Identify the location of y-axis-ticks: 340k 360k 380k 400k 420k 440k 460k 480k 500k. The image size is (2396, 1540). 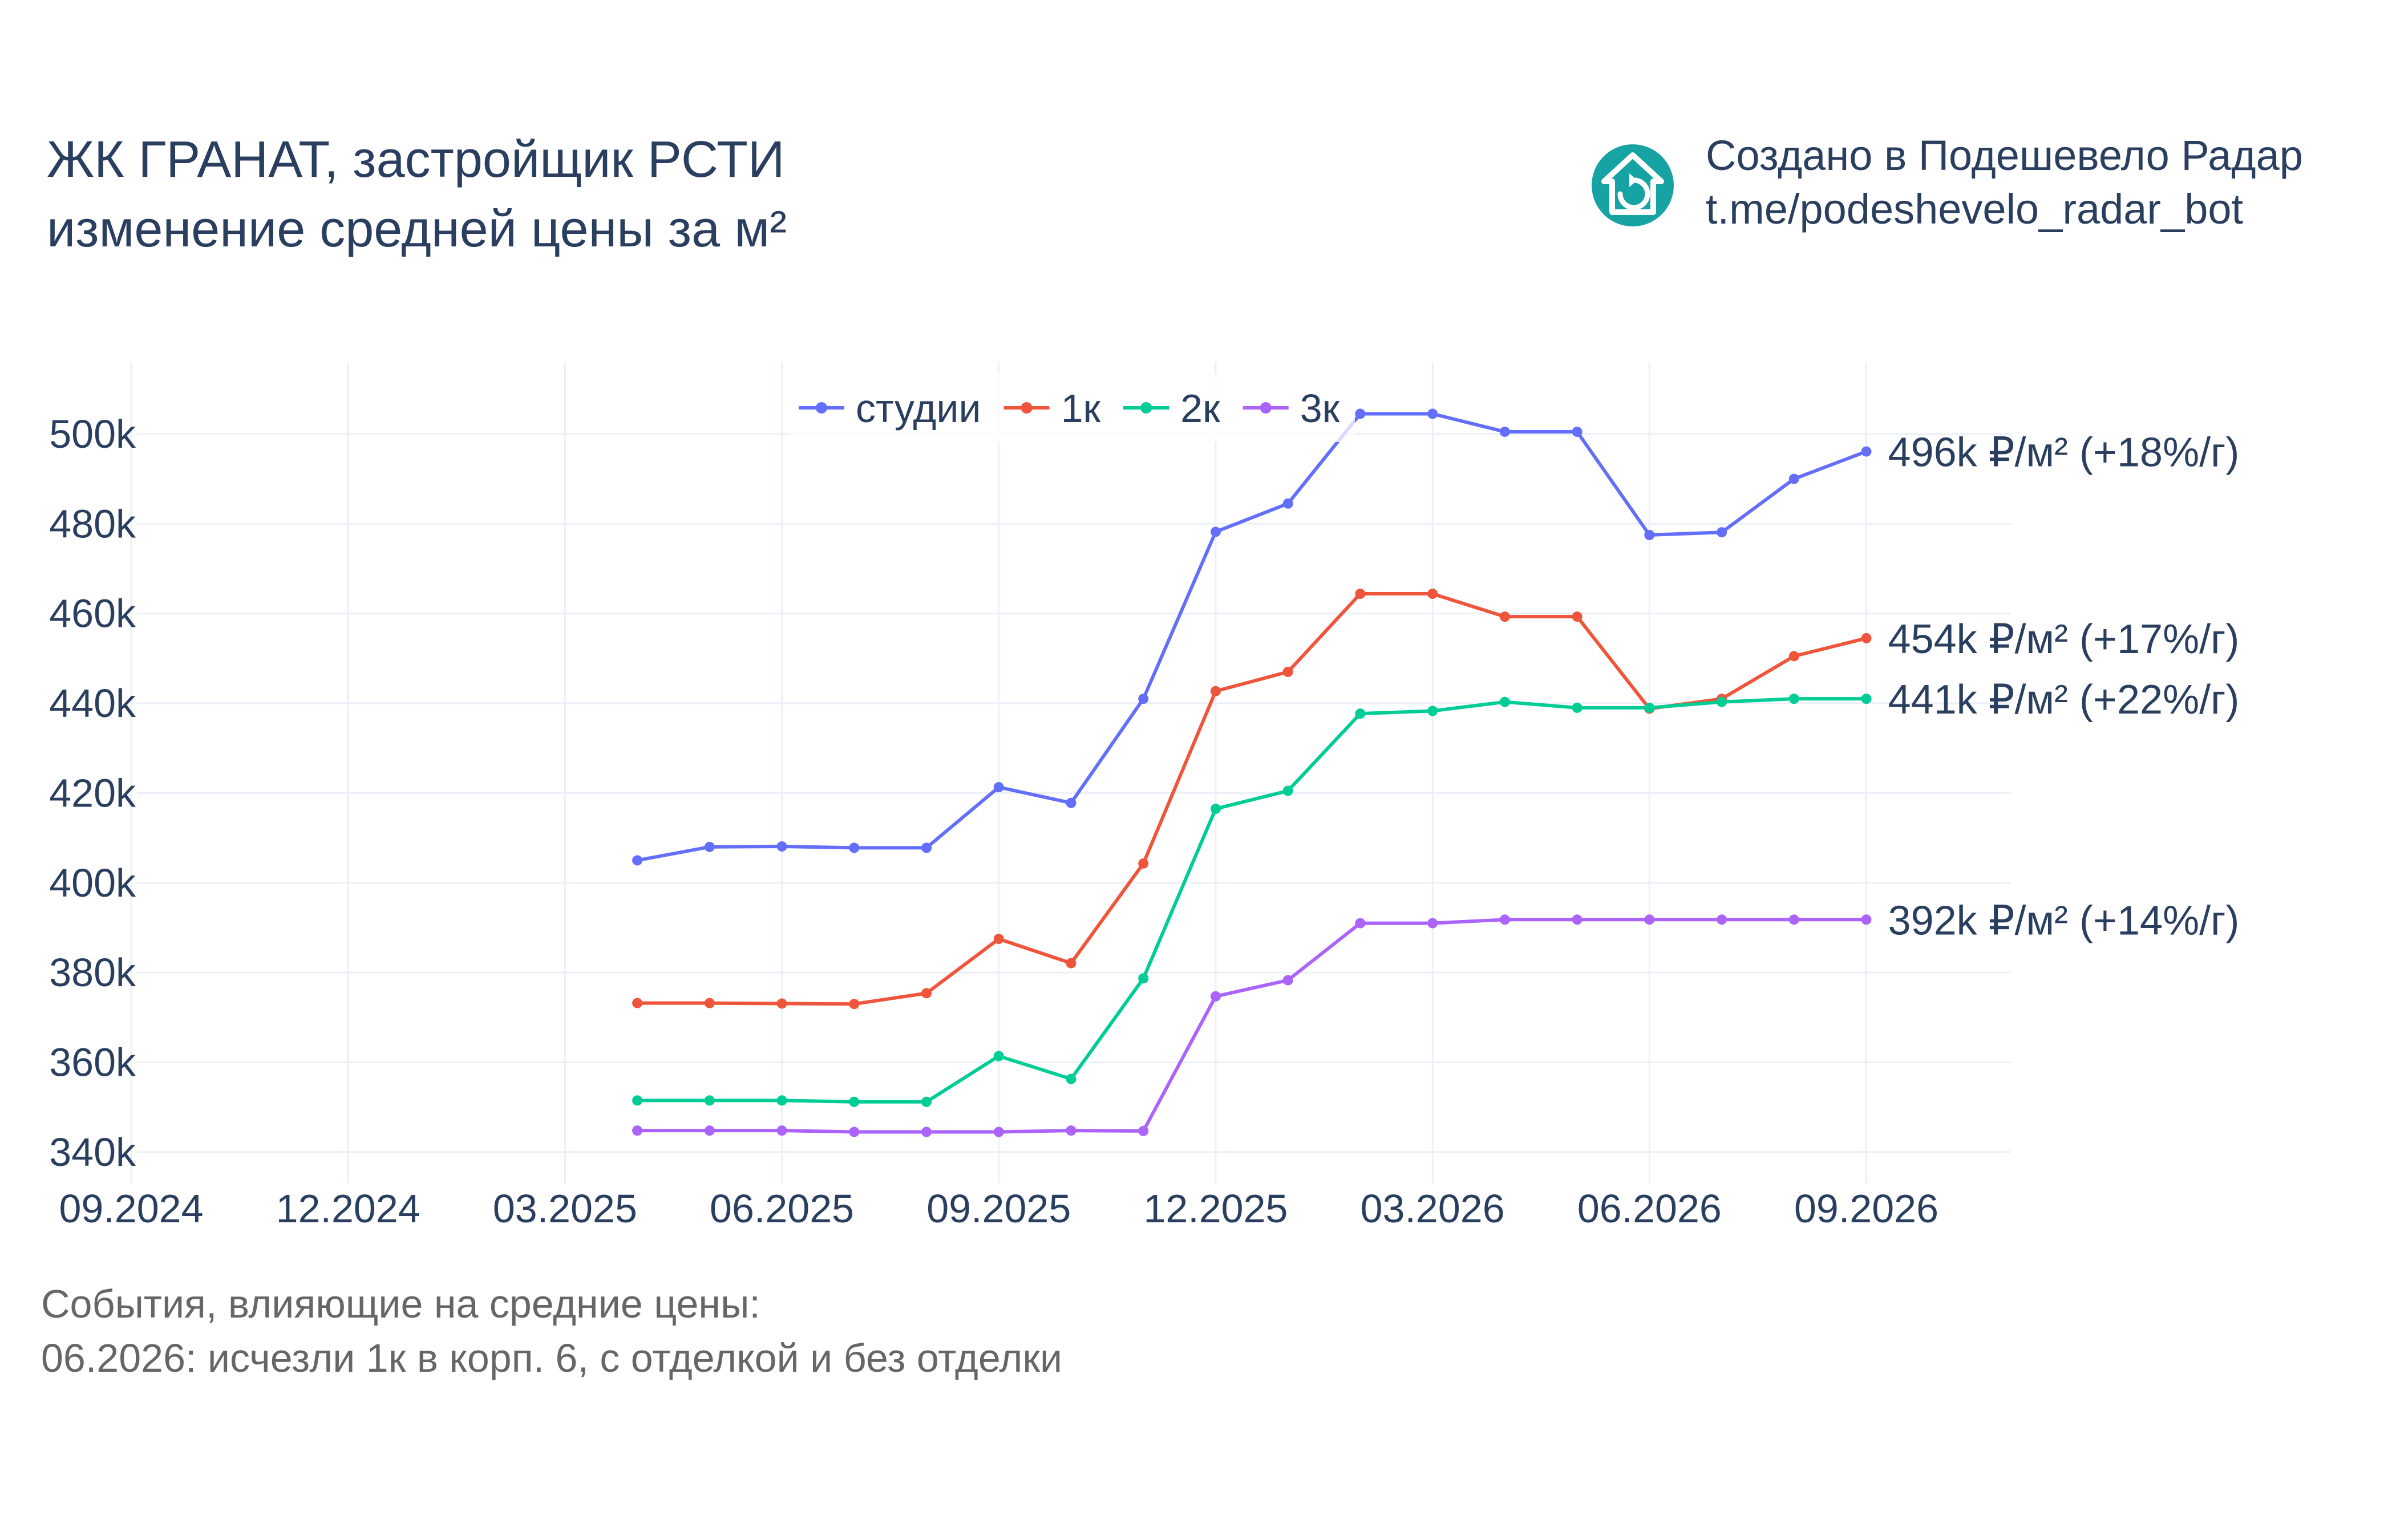
(92, 793).